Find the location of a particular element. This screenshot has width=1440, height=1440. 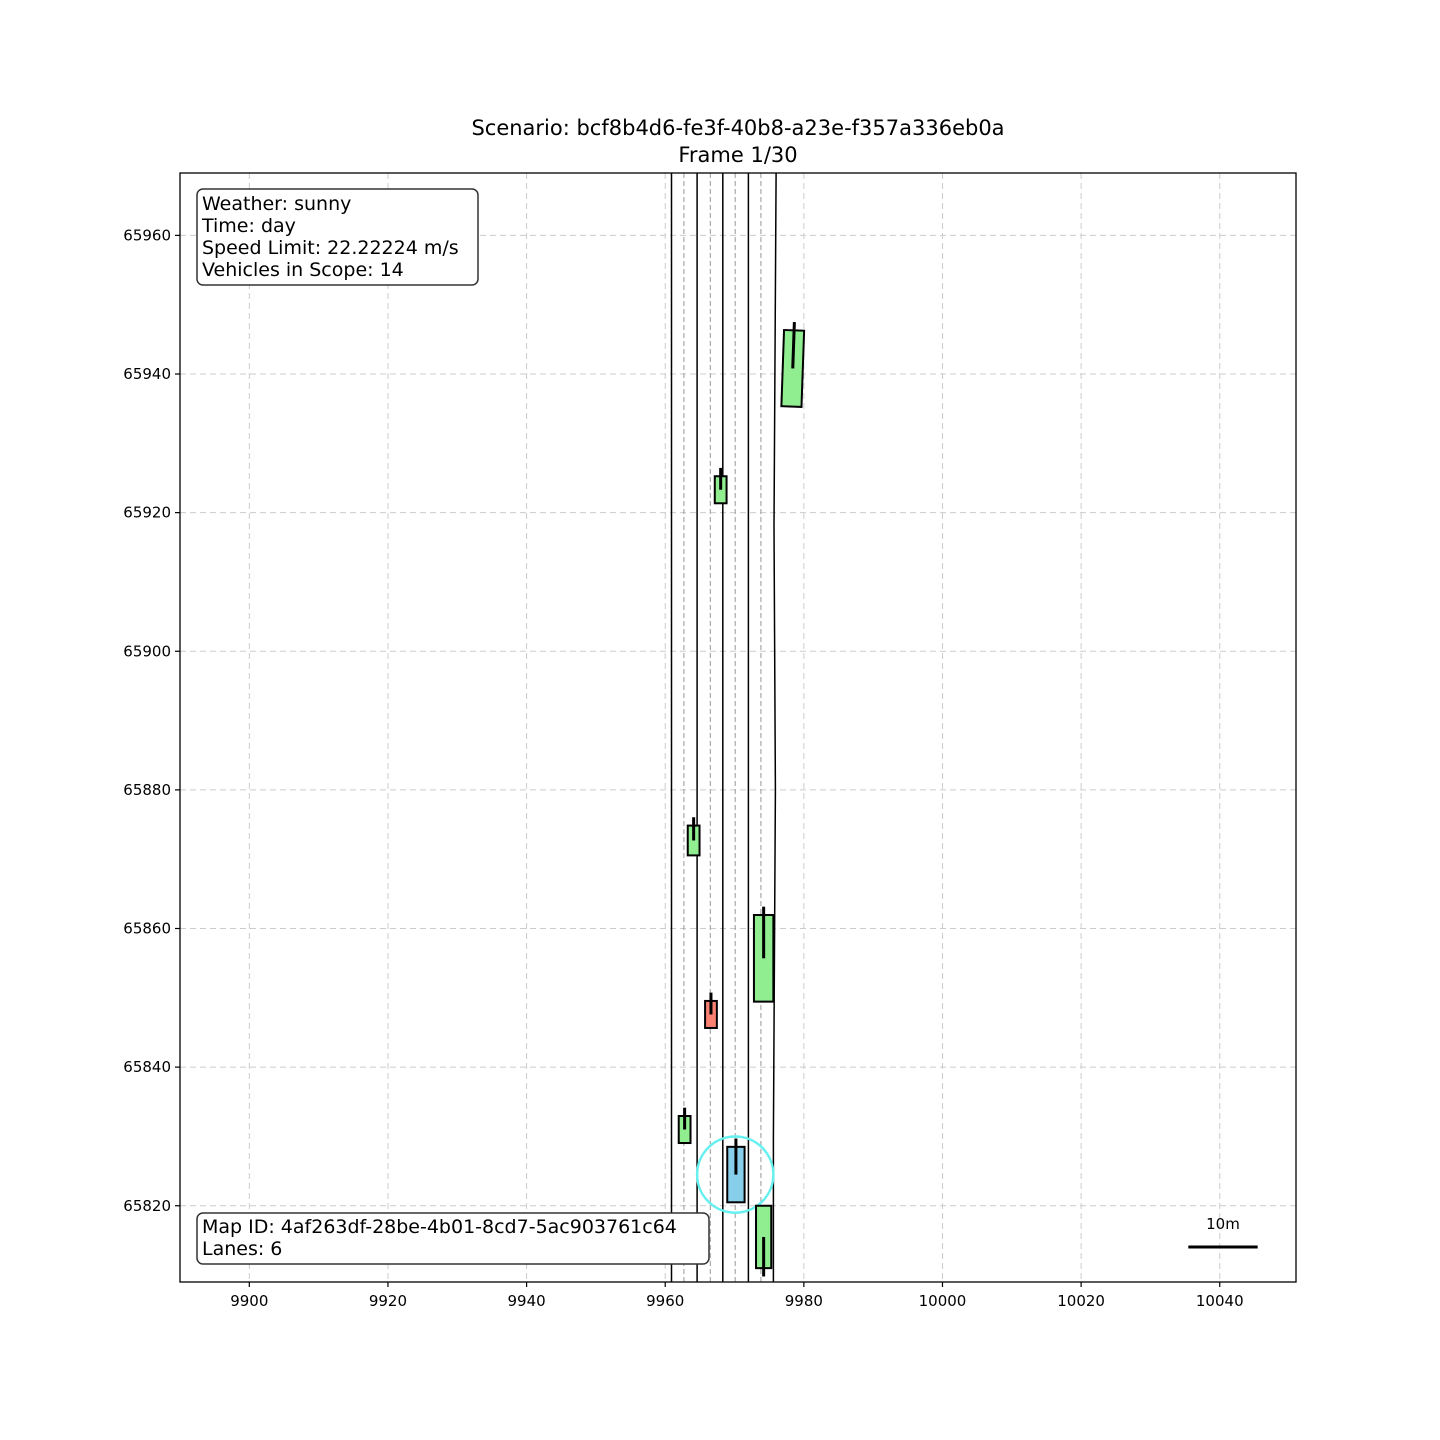

x-tick-label: 9920 is located at coordinates (388, 1301).